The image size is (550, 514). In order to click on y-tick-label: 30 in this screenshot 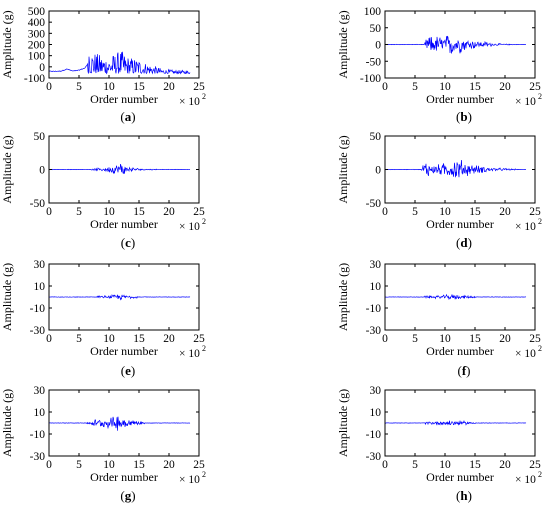, I will do `click(40, 265)`.